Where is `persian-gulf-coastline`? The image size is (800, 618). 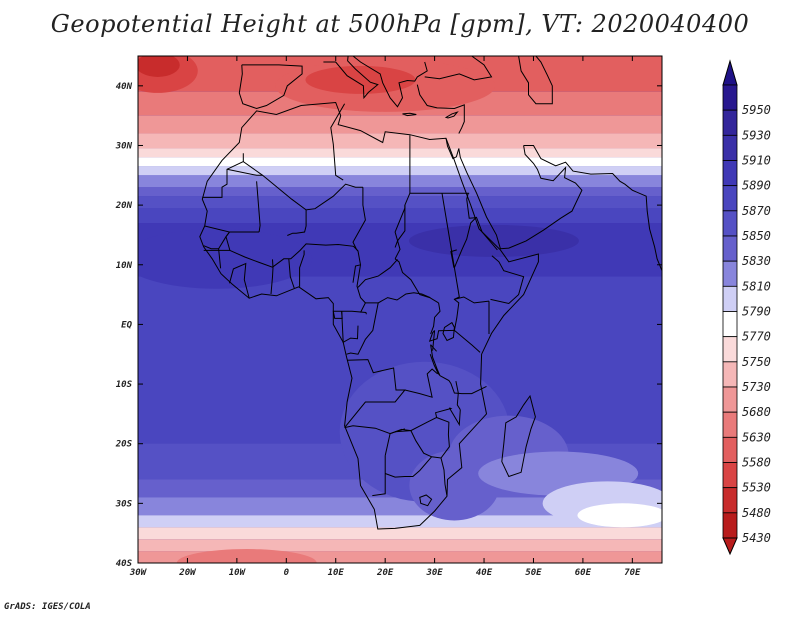 persian-gulf-coastline is located at coordinates (587, 187).